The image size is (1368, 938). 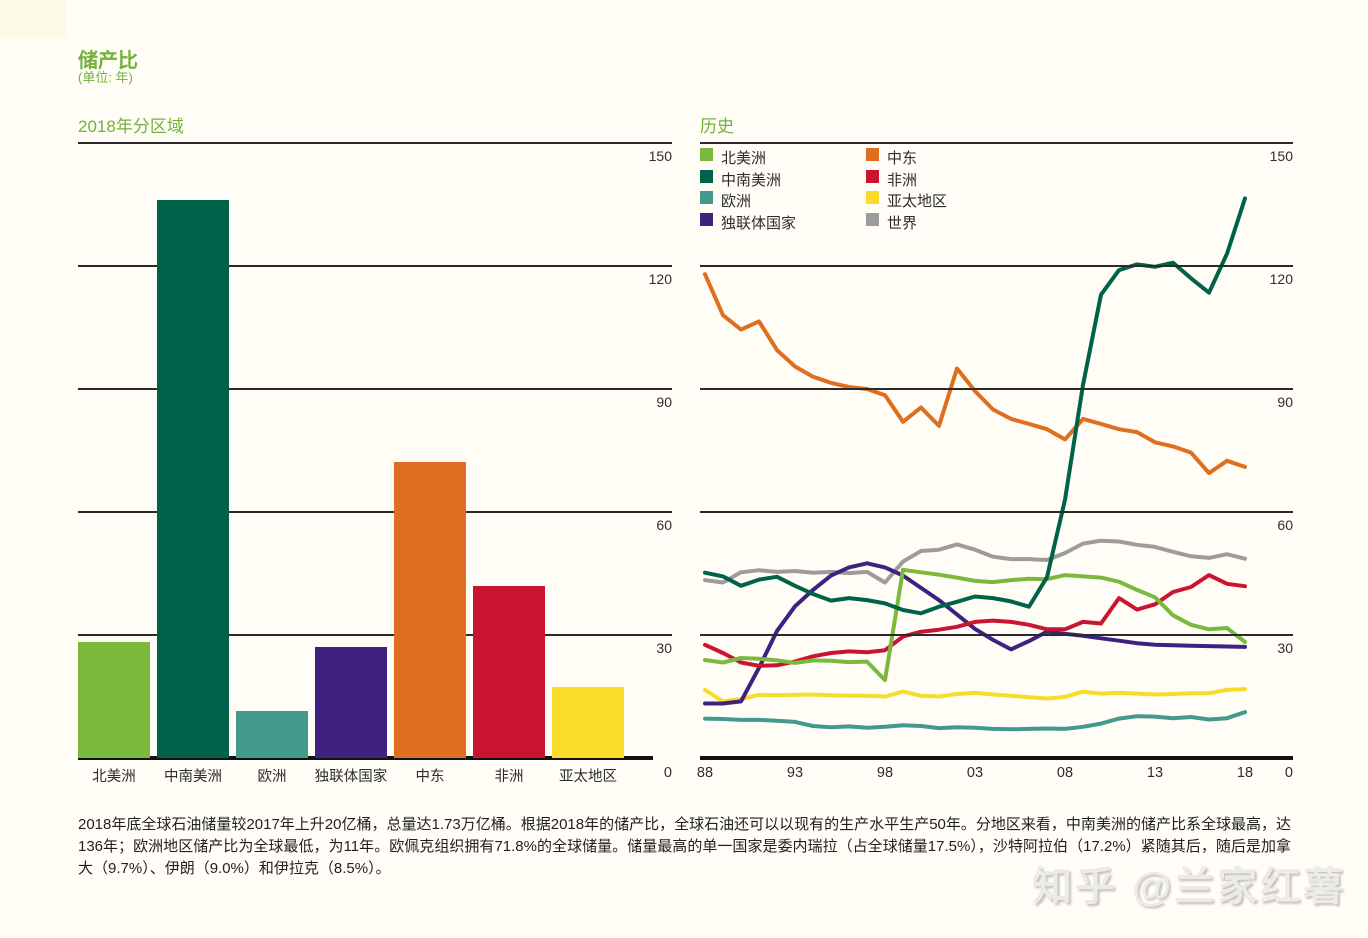 What do you see at coordinates (351, 777) in the screenshot?
I see `bar-category-label: 独联体国家` at bounding box center [351, 777].